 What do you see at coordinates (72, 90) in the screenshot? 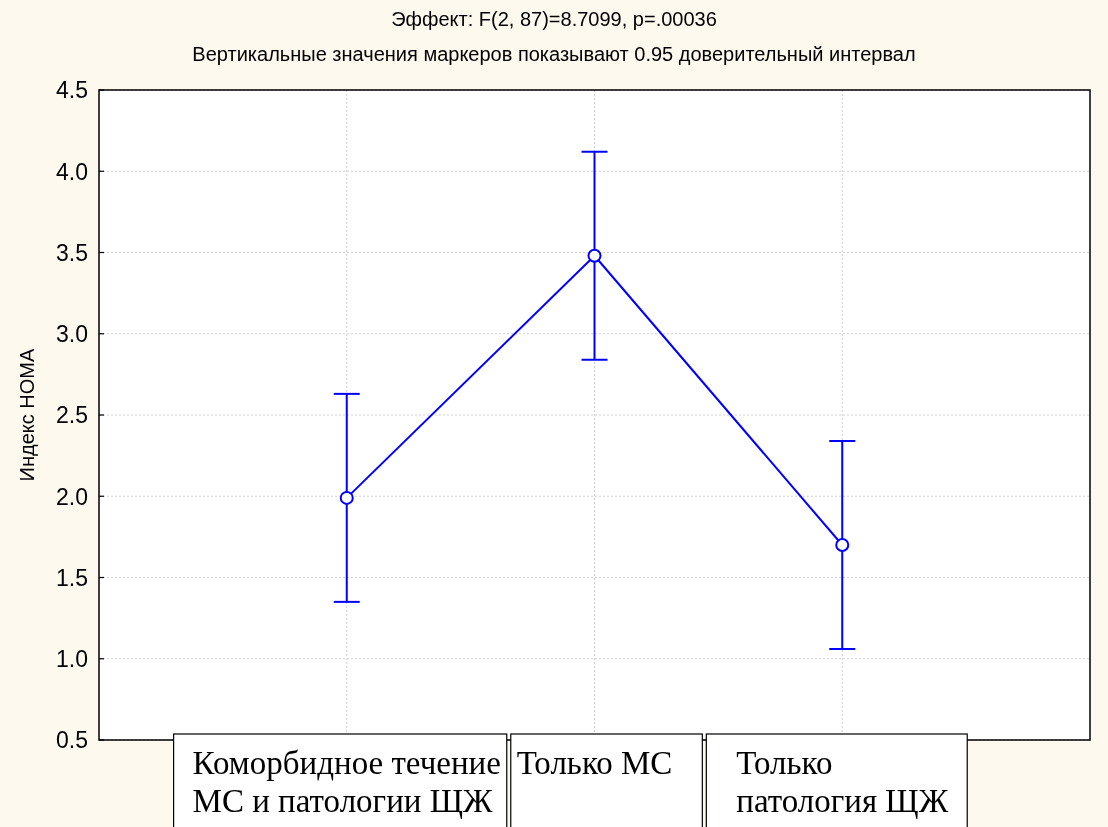
I see `y-tick-label: 4.5` at bounding box center [72, 90].